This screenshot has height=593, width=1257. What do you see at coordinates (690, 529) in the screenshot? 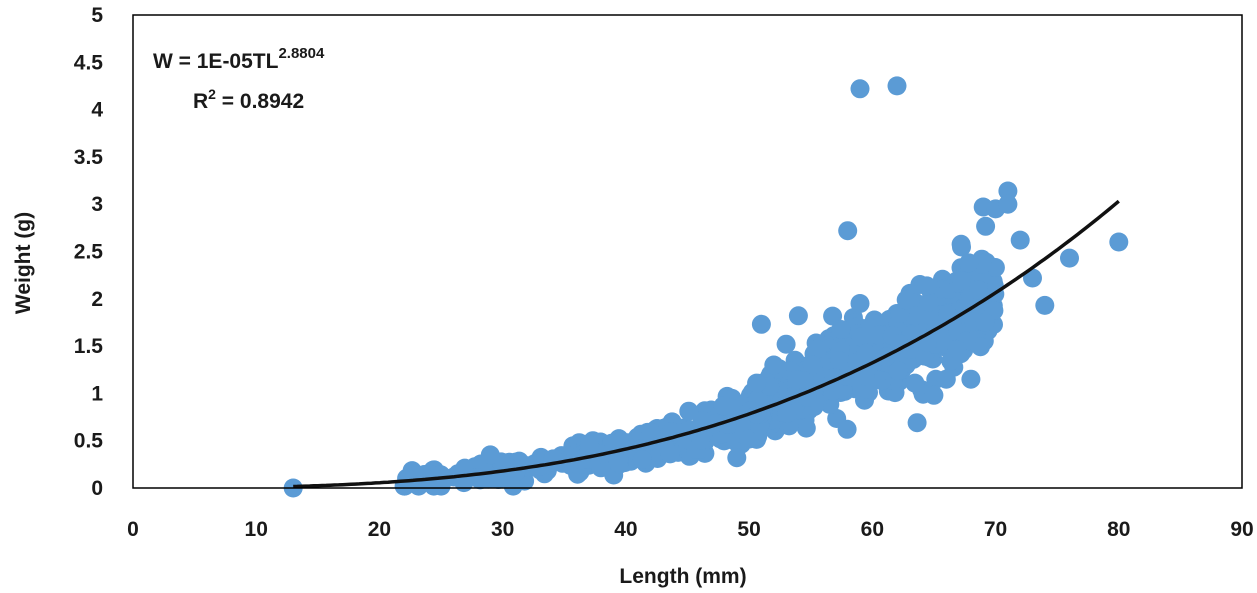
I see `x-axis-ticks: 0 10 20 30 40 50 60 70 80 90` at bounding box center [690, 529].